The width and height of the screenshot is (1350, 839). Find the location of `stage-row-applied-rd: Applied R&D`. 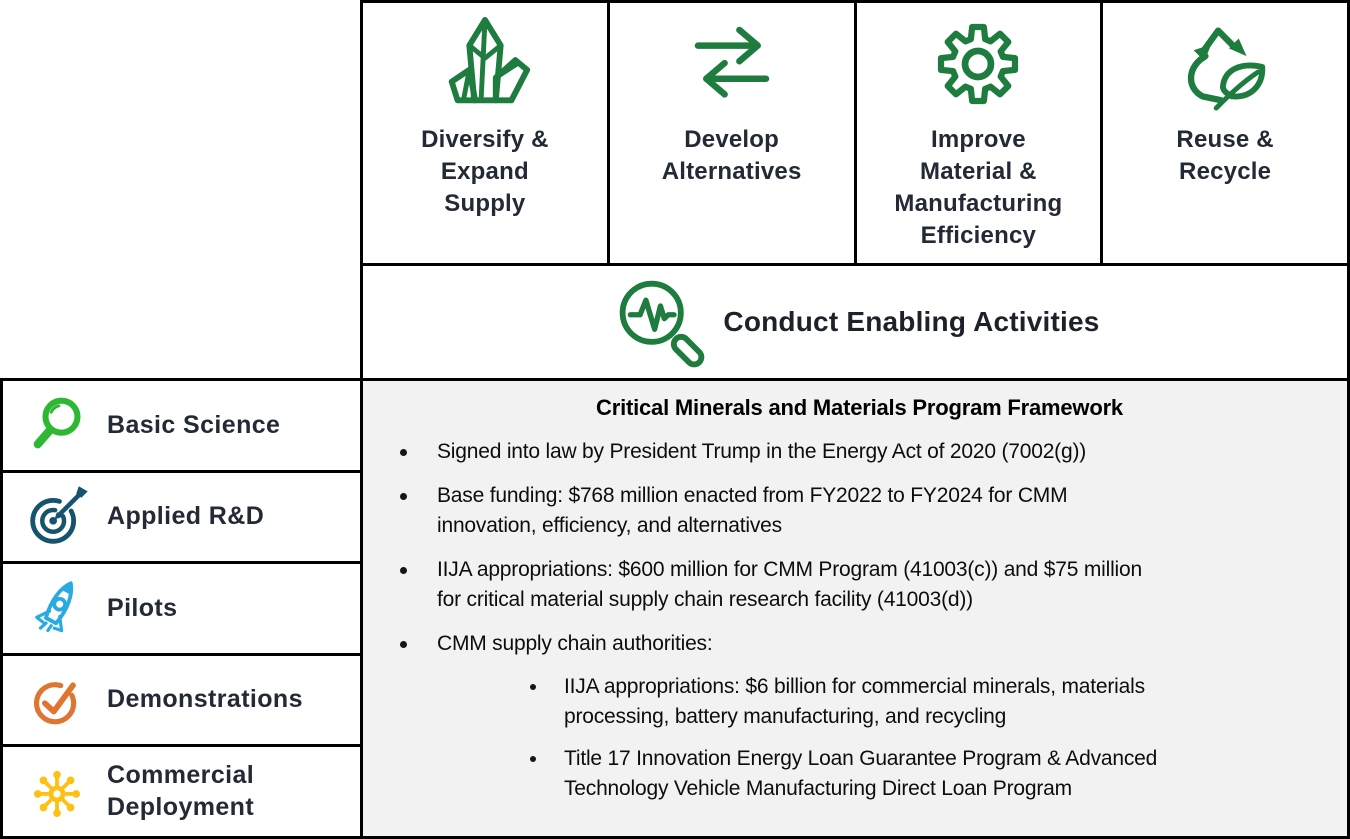

stage-row-applied-rd: Applied R&D is located at coordinates (181, 517).